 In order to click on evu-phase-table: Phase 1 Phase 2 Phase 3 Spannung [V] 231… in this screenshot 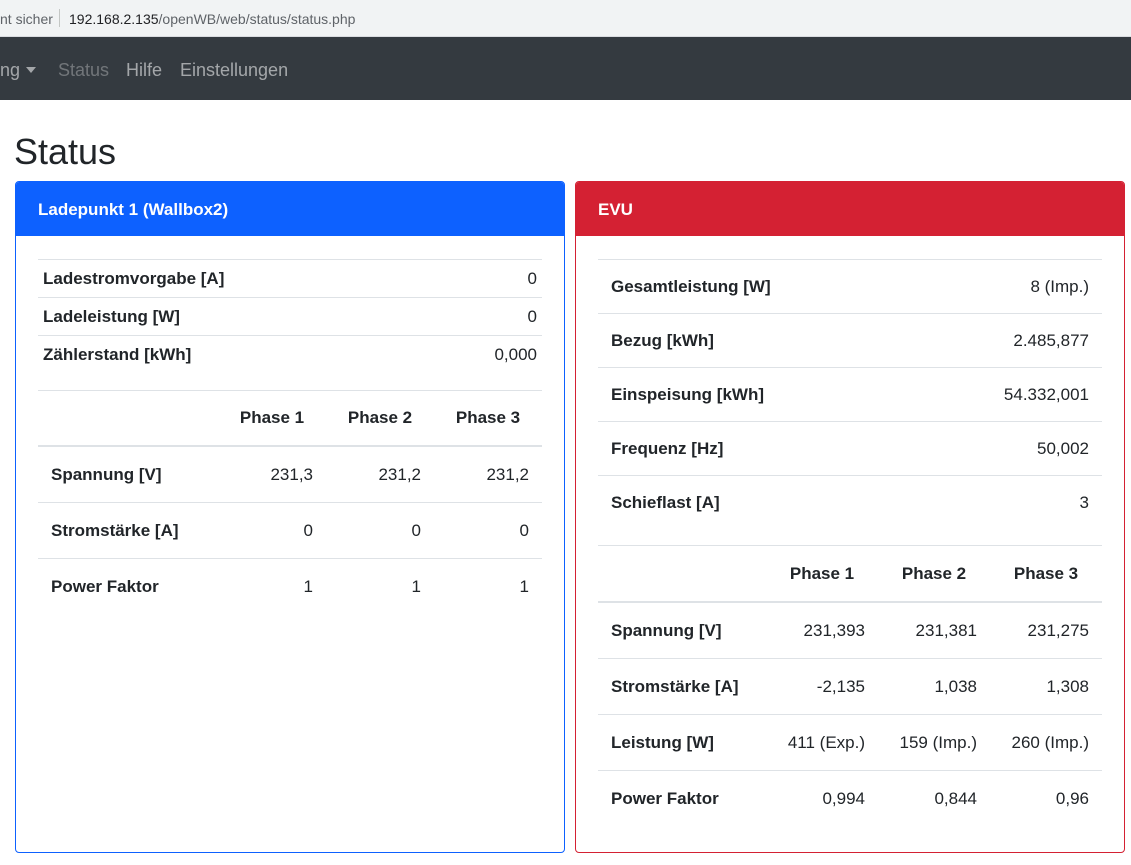, I will do `click(850, 685)`.